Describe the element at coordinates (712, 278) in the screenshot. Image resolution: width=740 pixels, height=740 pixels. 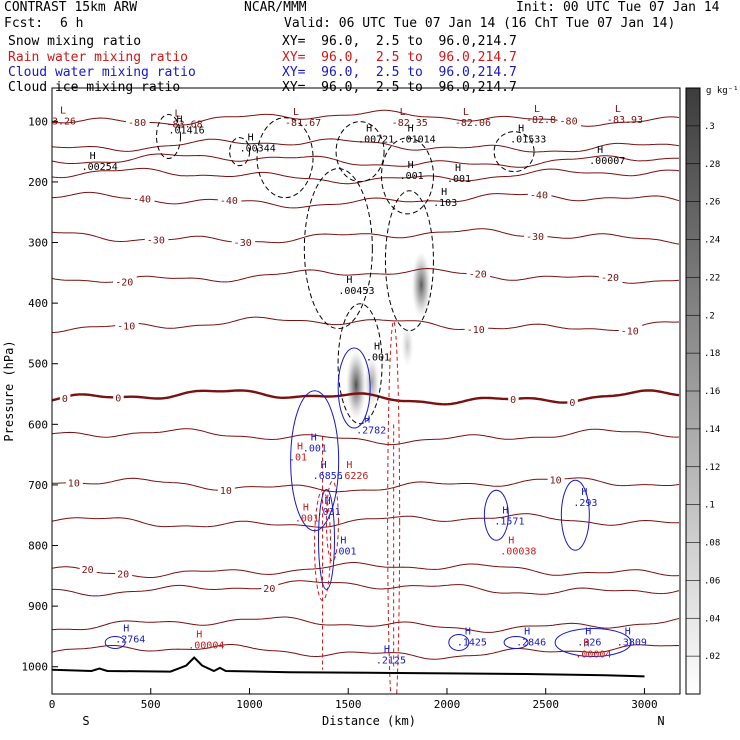
I see `colorbar-tick-label: .22` at that location.